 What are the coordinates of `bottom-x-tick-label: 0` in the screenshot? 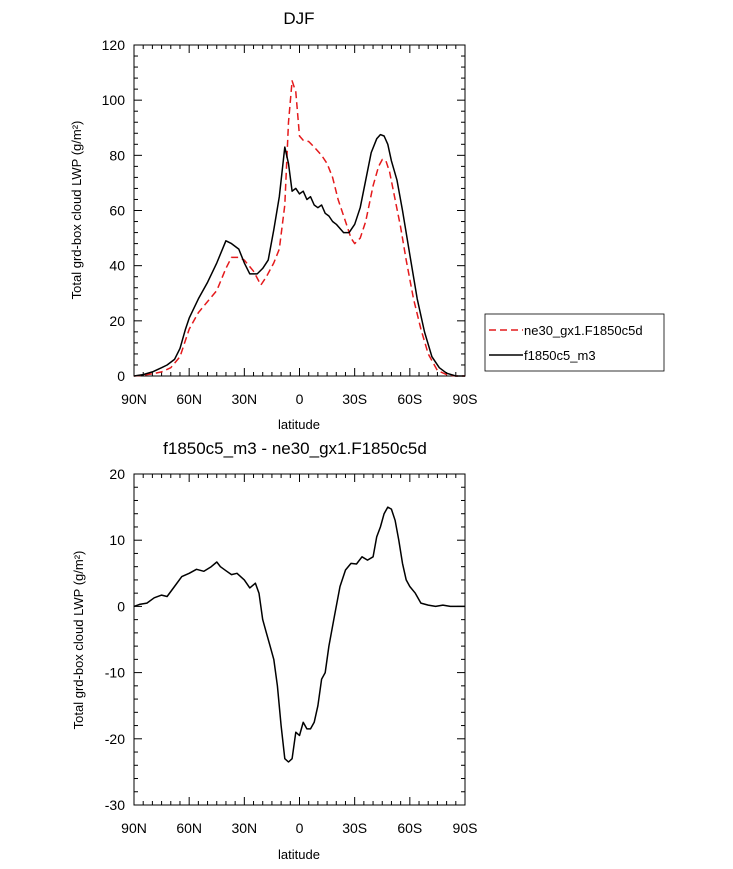 It's located at (300, 828).